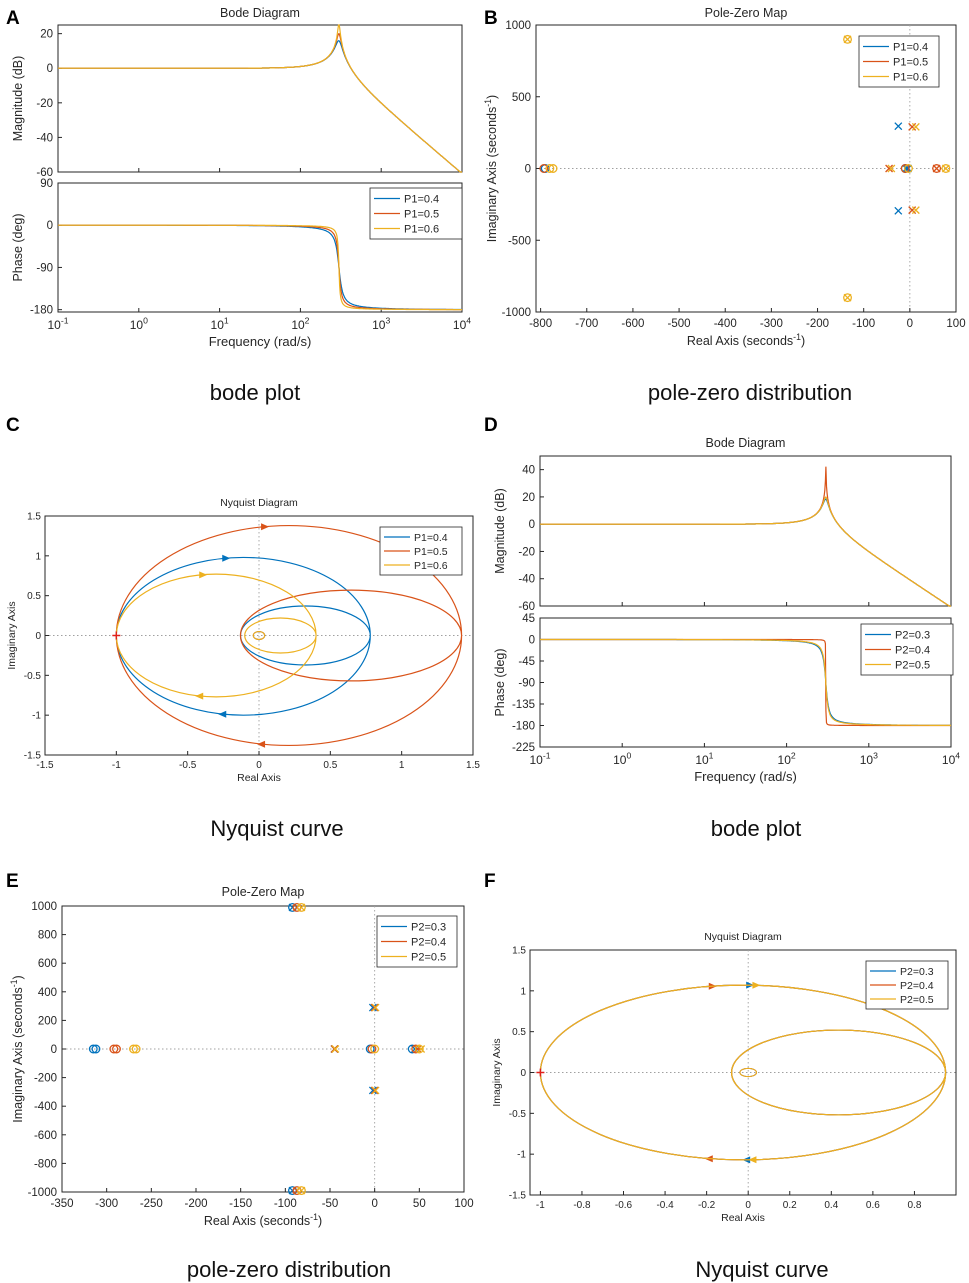 The height and width of the screenshot is (1283, 969). Describe the element at coordinates (259, 503) in the screenshot. I see `panel-c-title: Nyquist Diagram` at that location.